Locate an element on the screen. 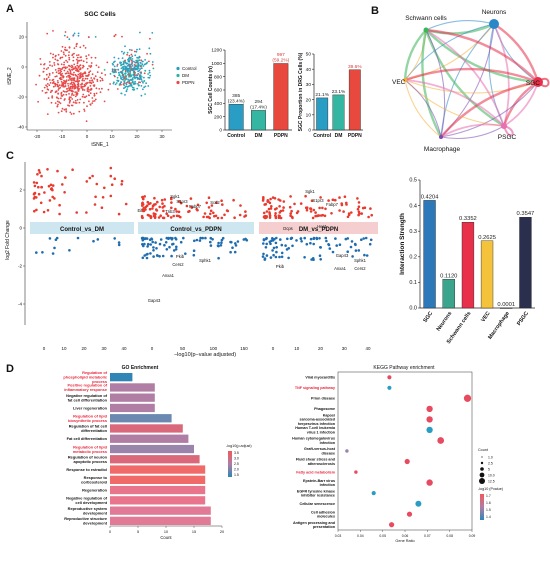 The height and width of the screenshot is (568, 550). volcano-x-tick-label: 30 is located at coordinates (104, 348).